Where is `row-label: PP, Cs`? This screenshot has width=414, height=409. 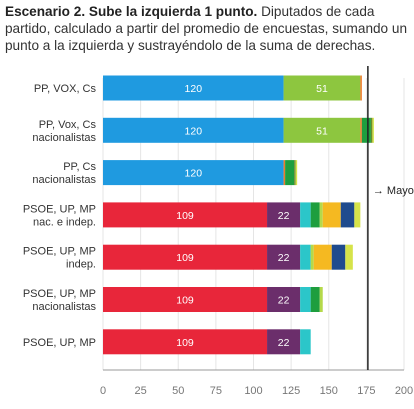 row-label: PP, Cs is located at coordinates (79, 167).